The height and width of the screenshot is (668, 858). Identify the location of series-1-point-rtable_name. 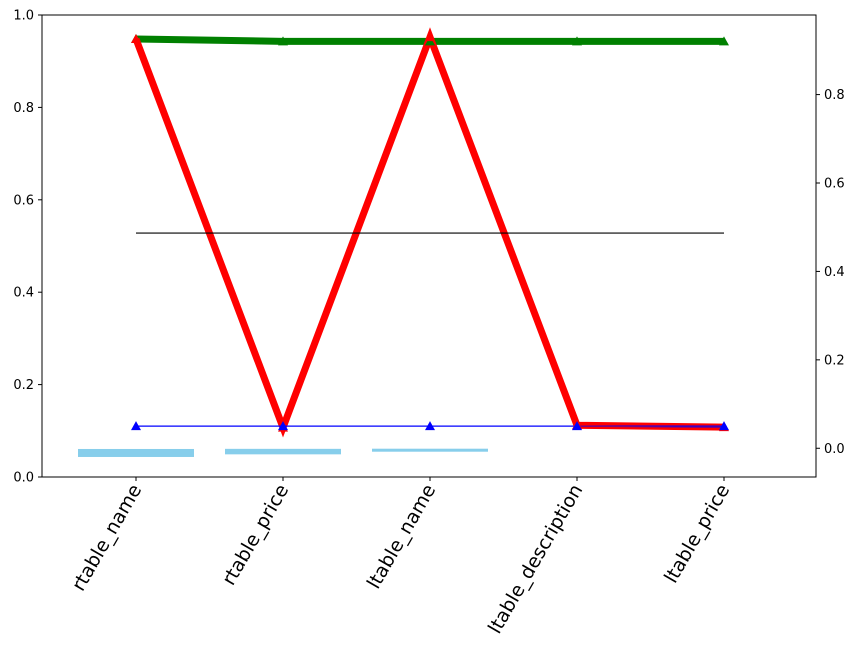
(136, 39).